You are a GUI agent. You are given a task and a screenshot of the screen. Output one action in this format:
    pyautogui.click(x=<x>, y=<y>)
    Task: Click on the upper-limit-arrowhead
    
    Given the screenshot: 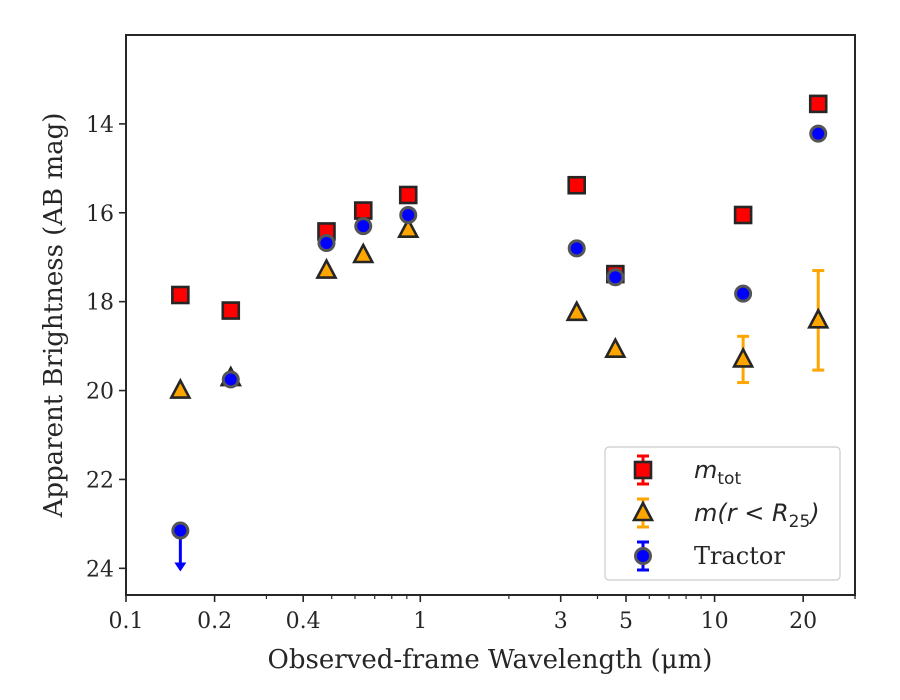 What is the action you would take?
    pyautogui.click(x=180, y=567)
    